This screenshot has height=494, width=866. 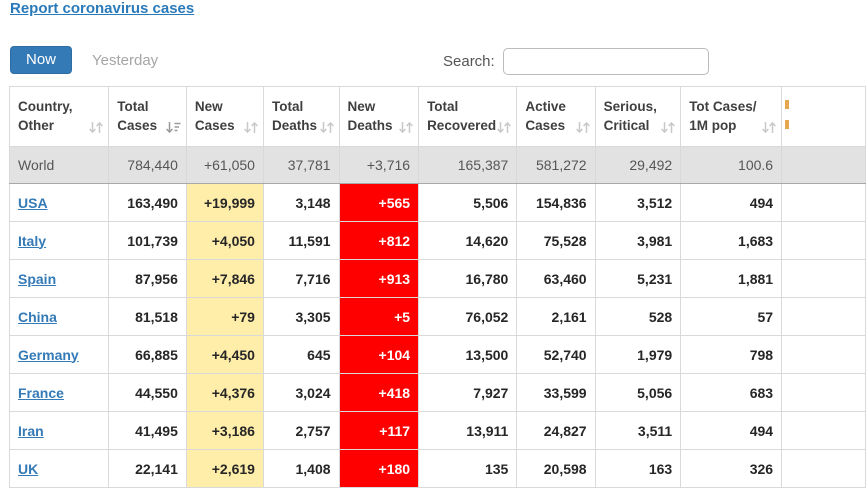 I want to click on sort-desc-icon, so click(x=173, y=128).